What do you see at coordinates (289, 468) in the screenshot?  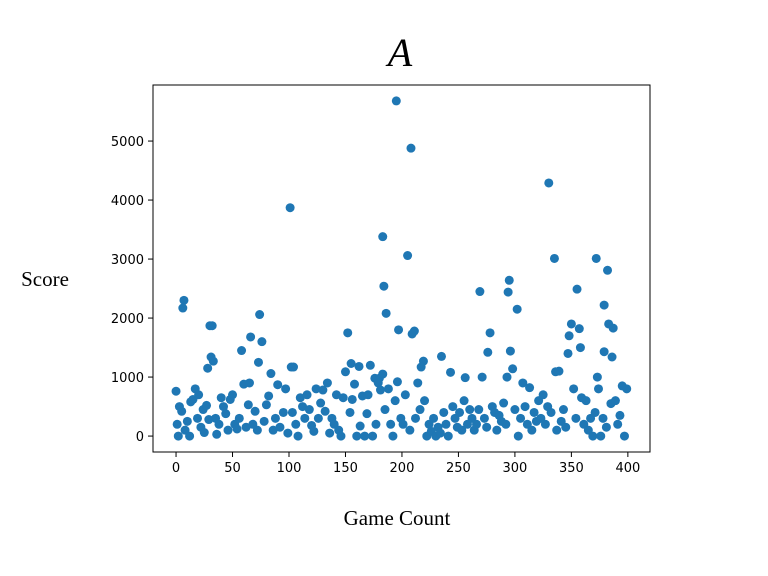 I see `x-tick-label: 100` at bounding box center [289, 468].